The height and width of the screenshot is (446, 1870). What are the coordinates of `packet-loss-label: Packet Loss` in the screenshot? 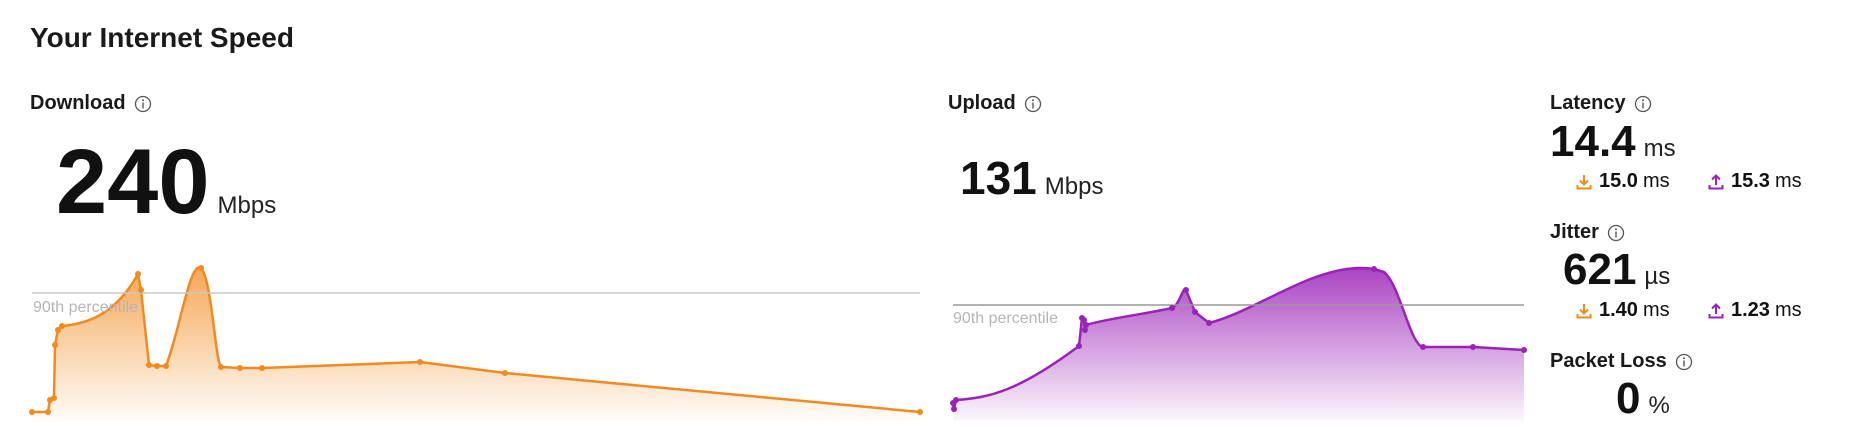 It's located at (1621, 361).